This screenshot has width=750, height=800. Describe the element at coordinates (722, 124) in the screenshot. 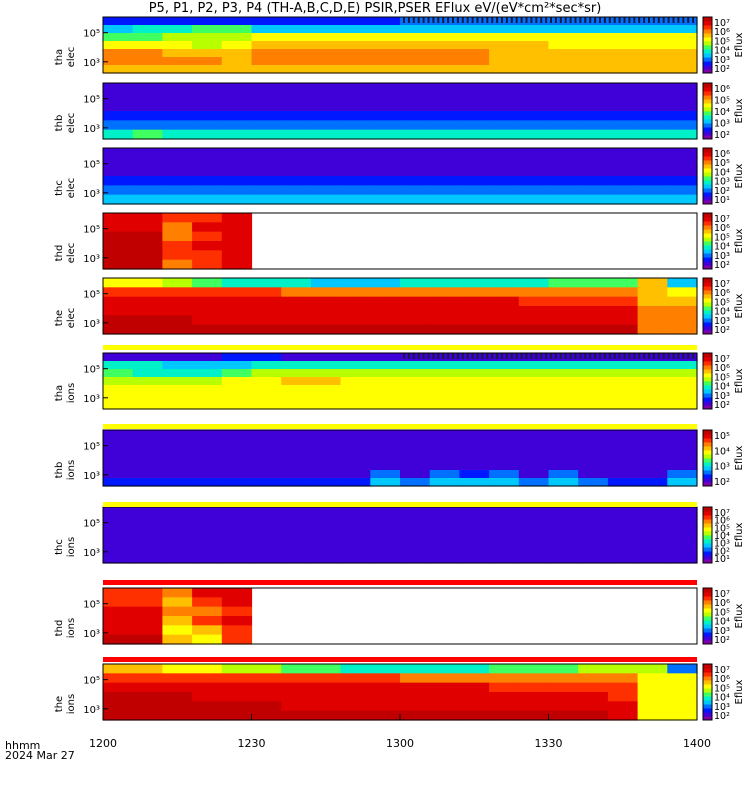

I see `colorbar-tick-label: 10³` at that location.